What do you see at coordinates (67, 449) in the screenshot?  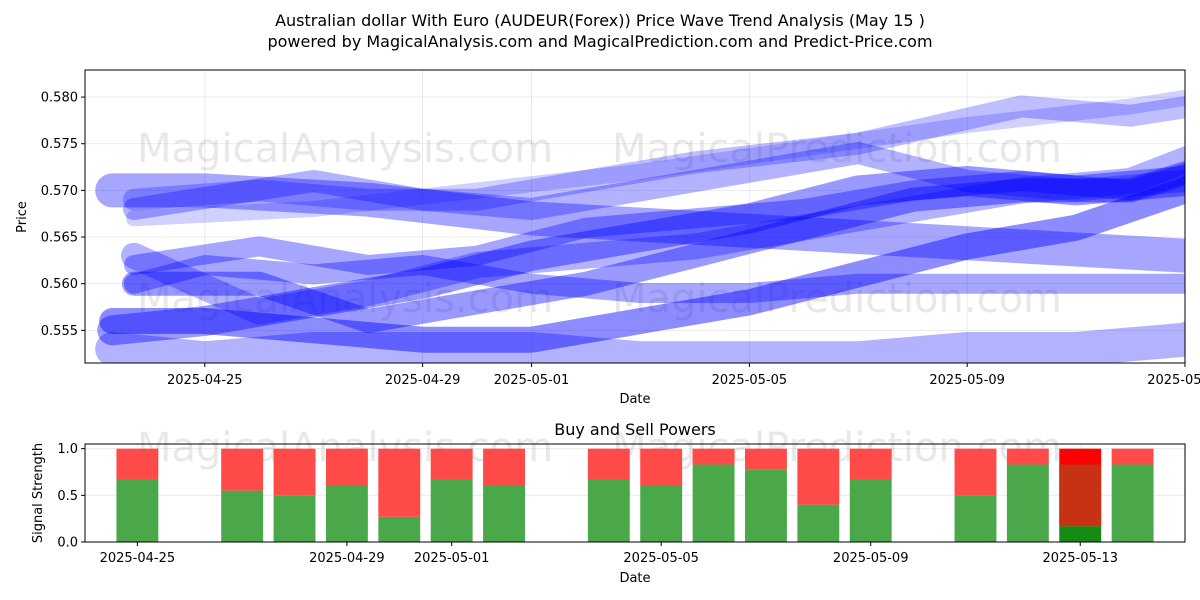 I see `signal-y-tick-label-2: 1.0` at bounding box center [67, 449].